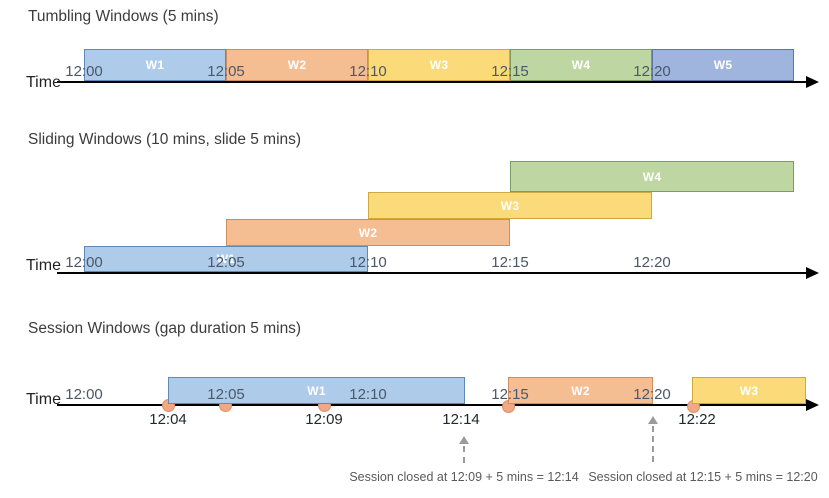  I want to click on sliding-window-w4: W4, so click(652, 176).